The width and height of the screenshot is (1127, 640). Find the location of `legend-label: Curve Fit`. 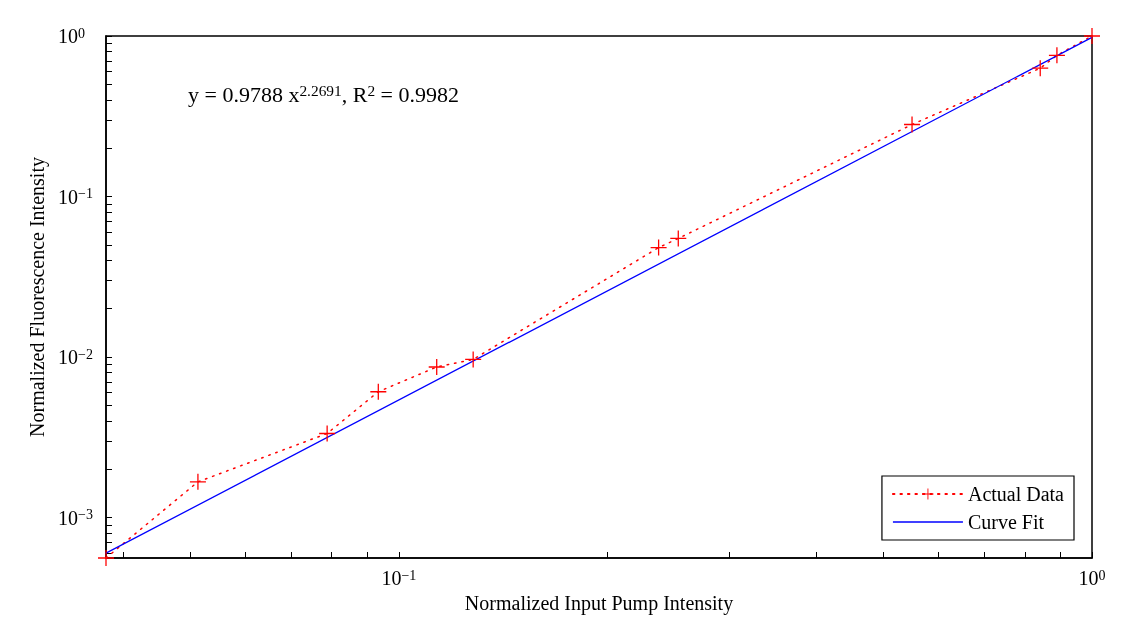

legend-label: Curve Fit is located at coordinates (1006, 522).